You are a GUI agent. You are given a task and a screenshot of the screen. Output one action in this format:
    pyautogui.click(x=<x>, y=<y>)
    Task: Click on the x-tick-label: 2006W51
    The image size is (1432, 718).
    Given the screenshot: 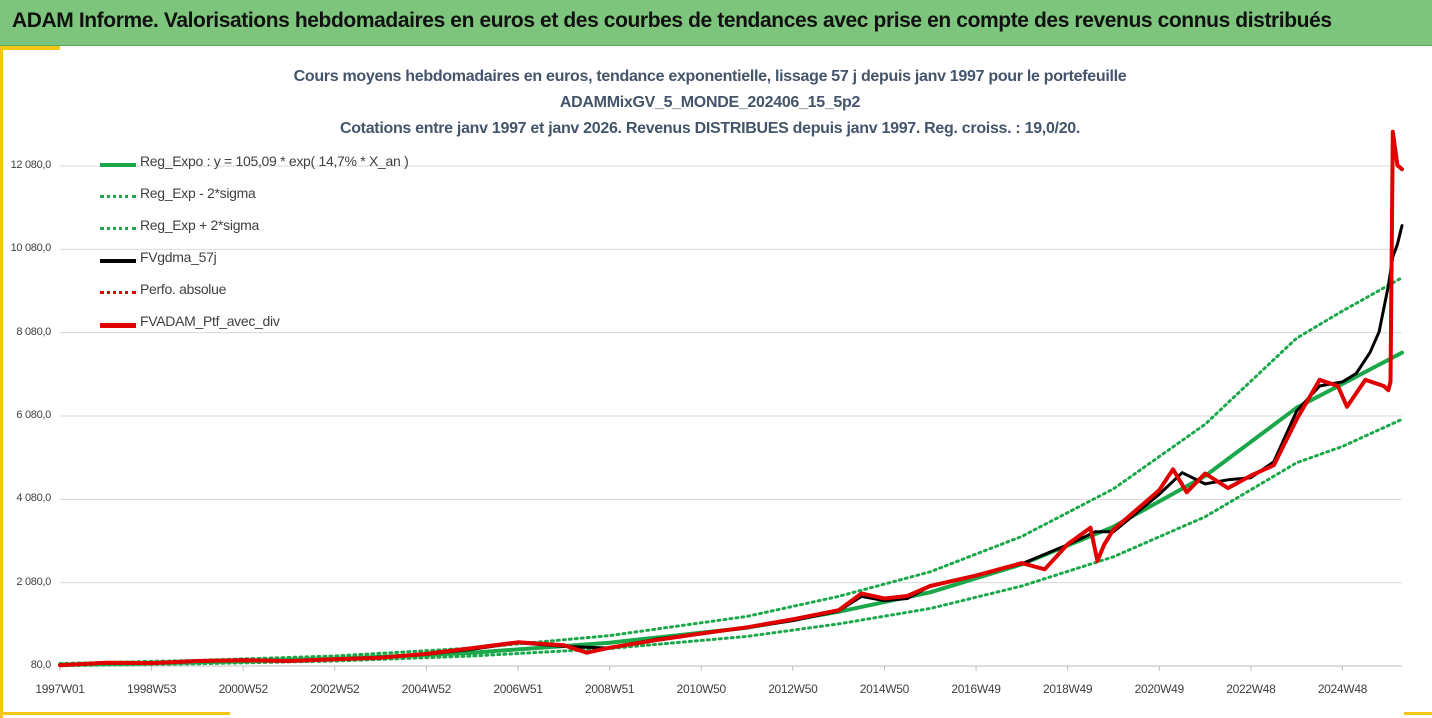 What is the action you would take?
    pyautogui.click(x=518, y=689)
    